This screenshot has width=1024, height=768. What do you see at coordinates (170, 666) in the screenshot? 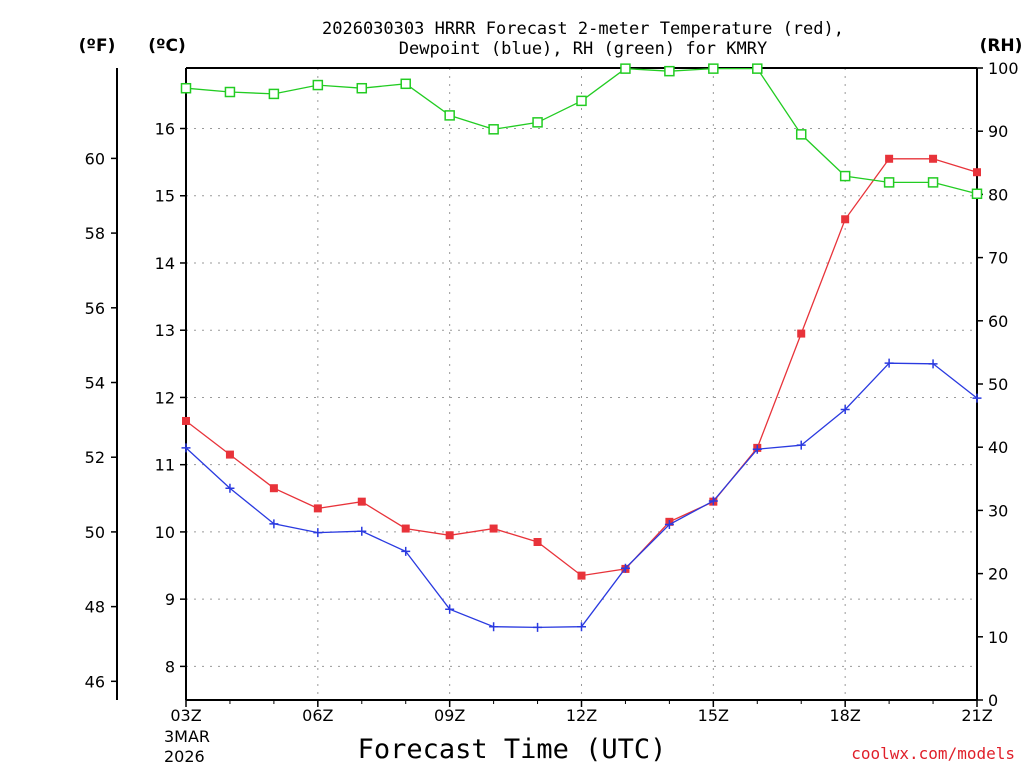
I see `celsius-tick-label: 8` at bounding box center [170, 666].